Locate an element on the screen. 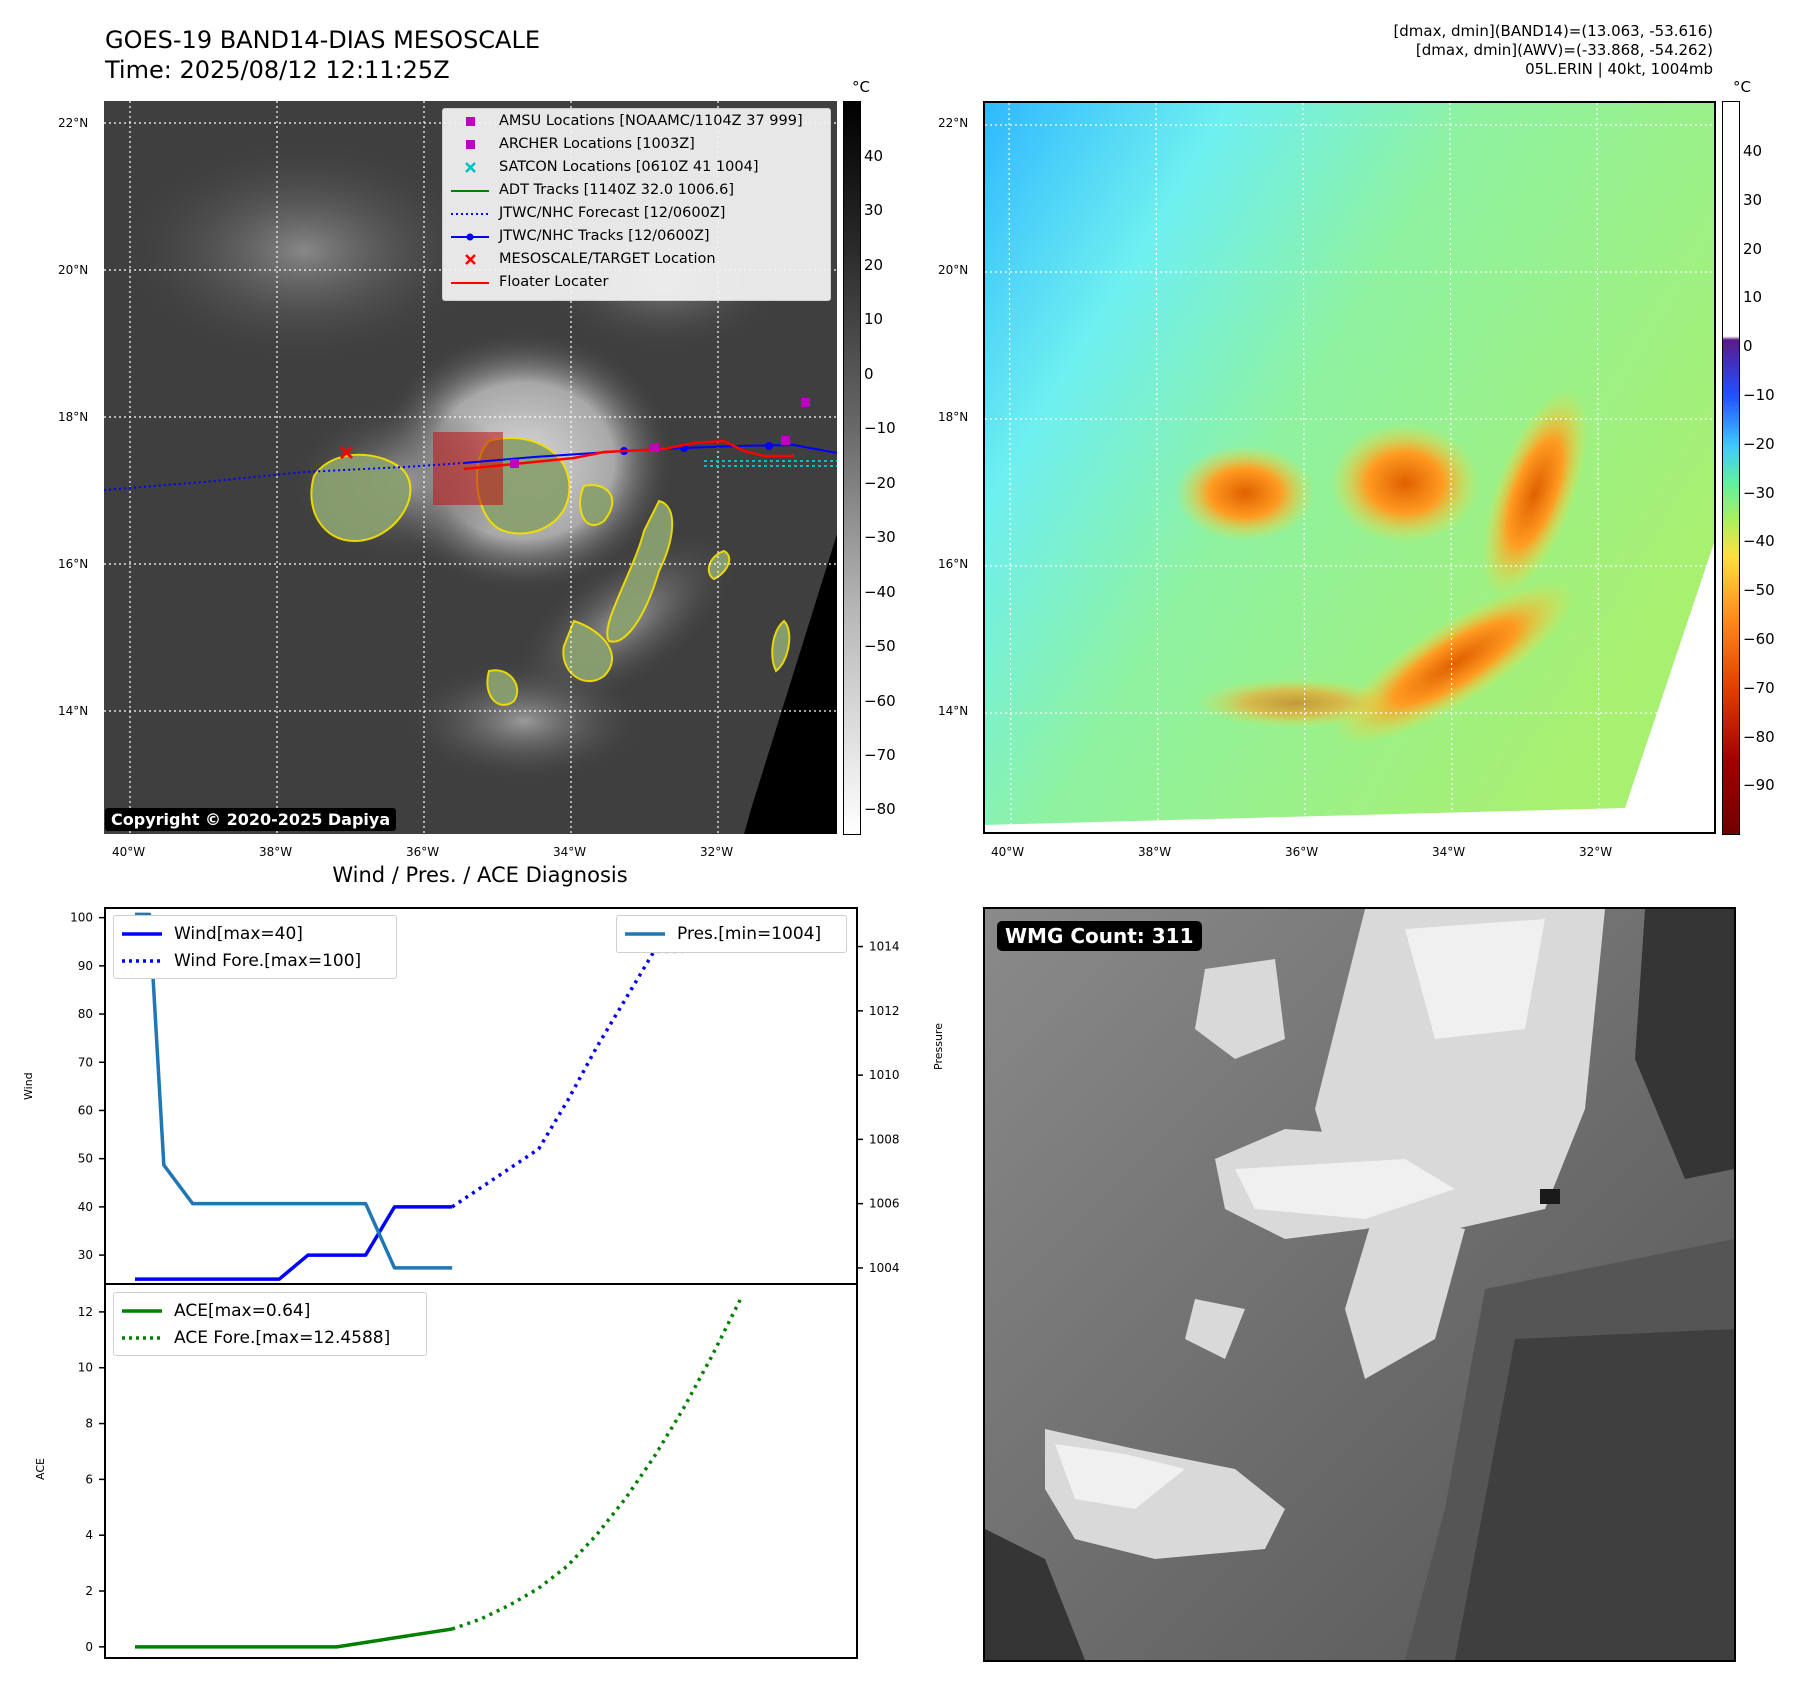  figure-title: GOES-19 BAND14-DIAS MESOSCALE is located at coordinates (323, 40).